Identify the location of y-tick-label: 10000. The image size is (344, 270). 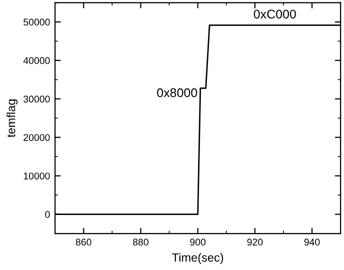
(37, 176).